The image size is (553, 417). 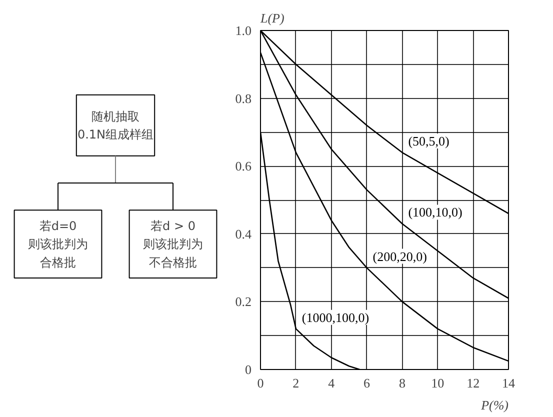 I want to click on y-tick-label: 0, so click(x=248, y=369).